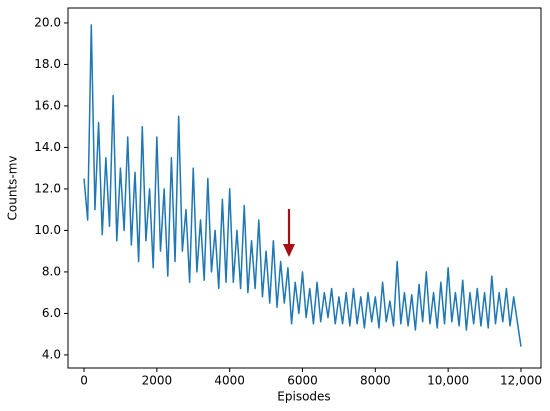 This screenshot has width=550, height=411. I want to click on x-axis-label: Episodes, so click(303, 397).